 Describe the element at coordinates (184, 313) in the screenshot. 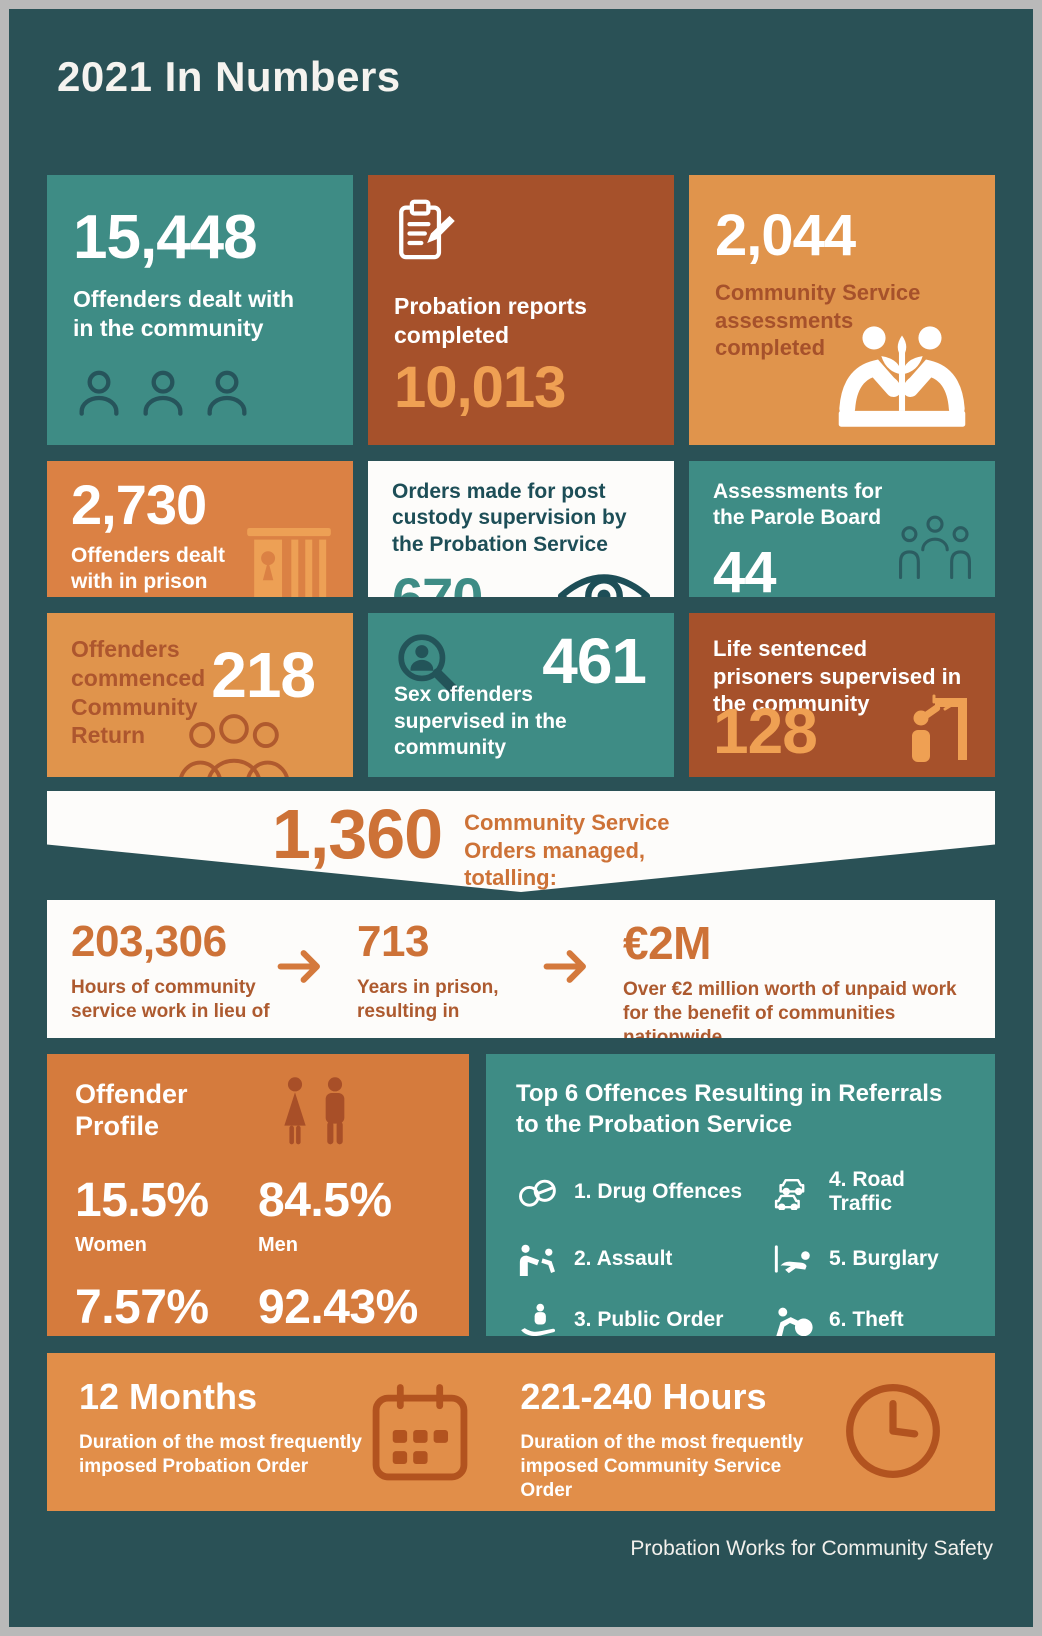

I see `community-label: Offenders dealt with in the community` at that location.